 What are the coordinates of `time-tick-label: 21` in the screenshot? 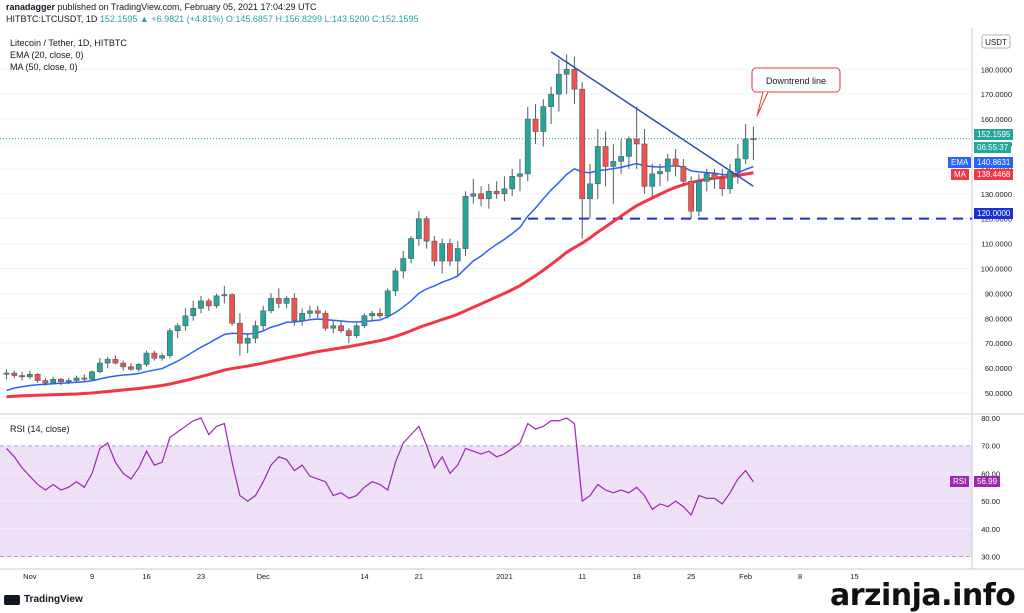 It's located at (419, 576).